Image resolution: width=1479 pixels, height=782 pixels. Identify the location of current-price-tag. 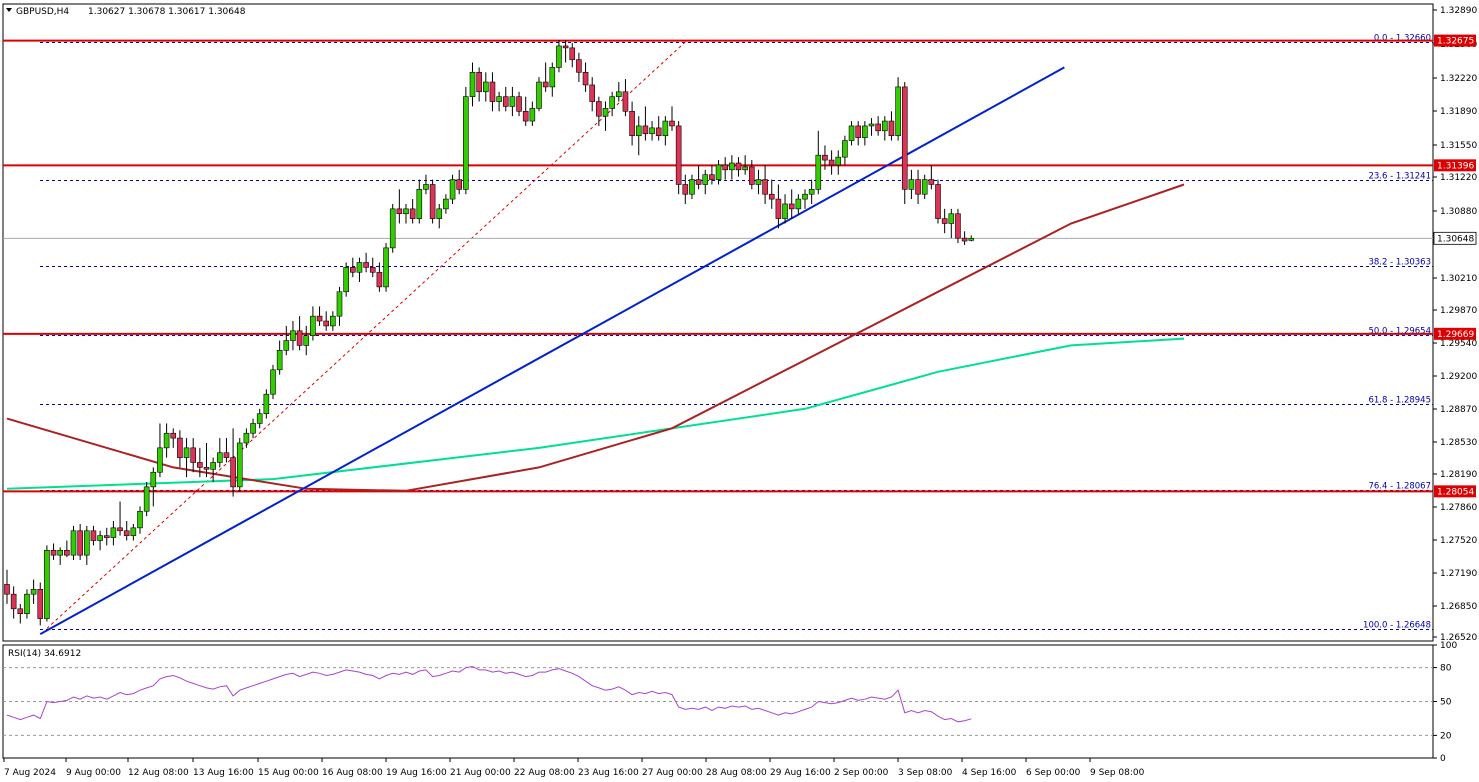
(1455, 238).